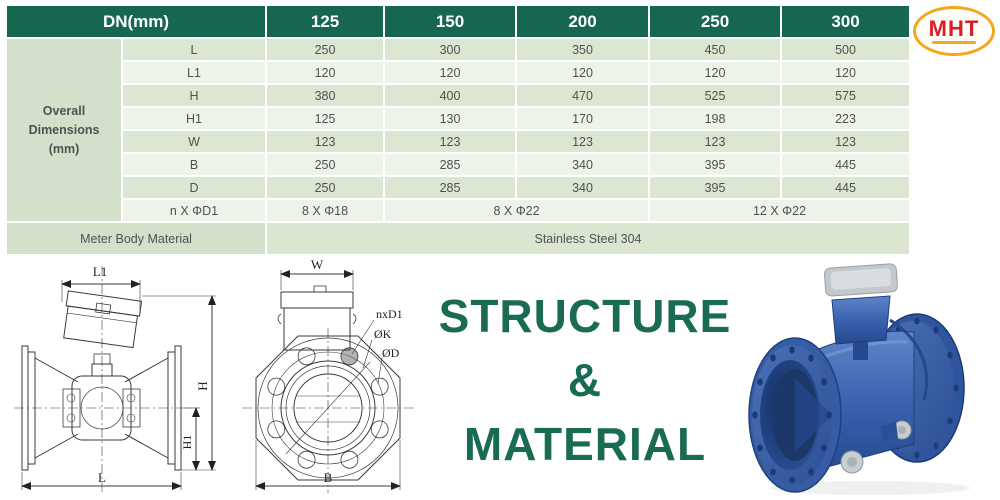 This screenshot has width=1000, height=500. What do you see at coordinates (187, 442) in the screenshot?
I see `dim-label-h1: H1` at bounding box center [187, 442].